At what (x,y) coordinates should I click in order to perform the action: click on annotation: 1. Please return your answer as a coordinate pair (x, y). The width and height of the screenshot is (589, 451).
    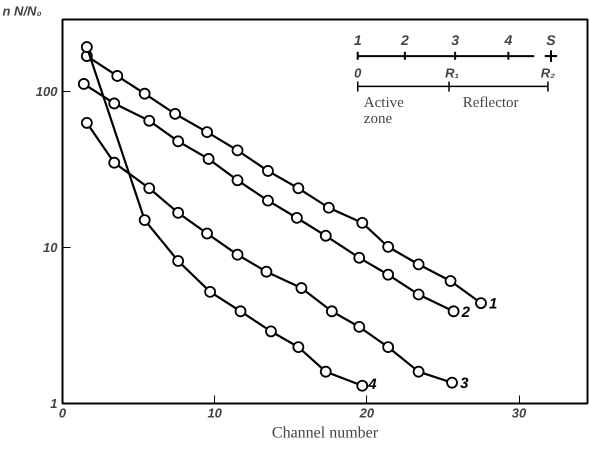
    Looking at the image, I should click on (358, 40).